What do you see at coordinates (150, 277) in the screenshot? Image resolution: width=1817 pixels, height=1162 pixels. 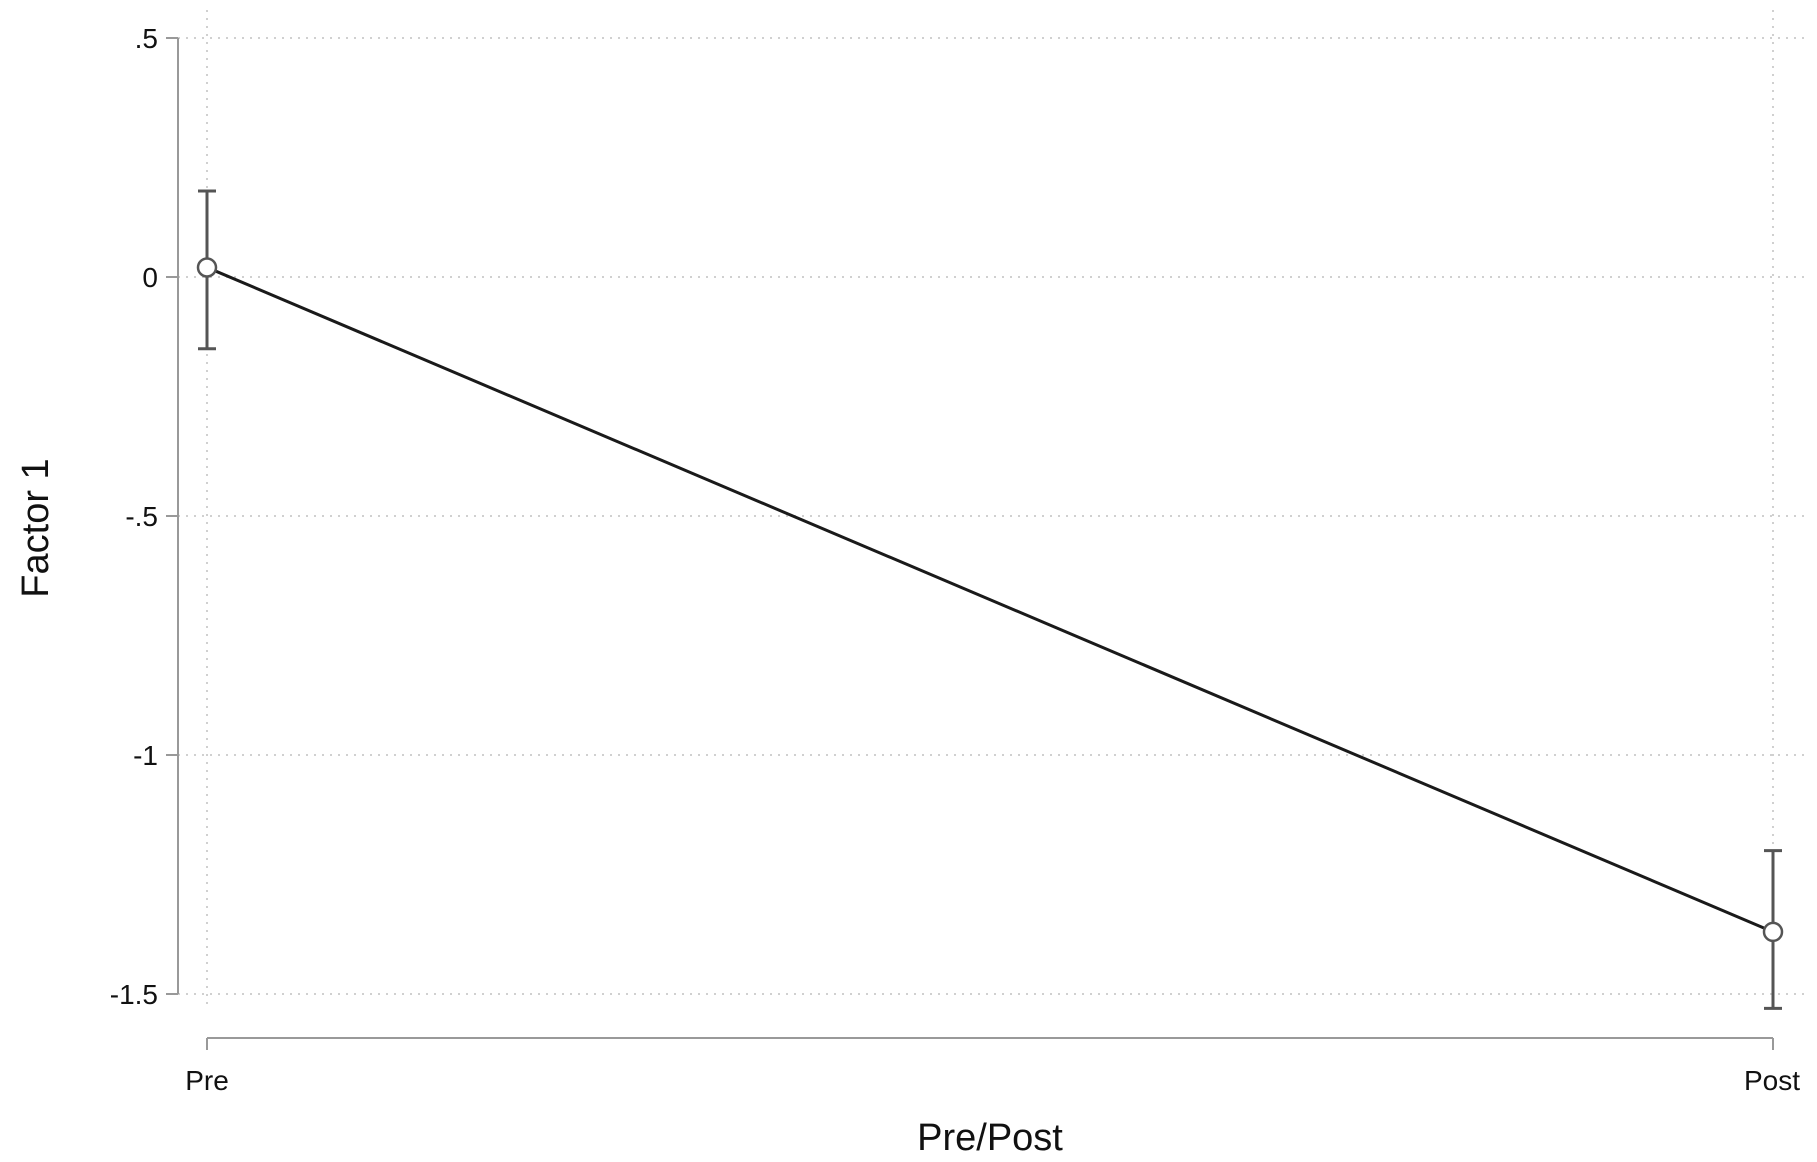 I see `y-tick-label: 0` at bounding box center [150, 277].